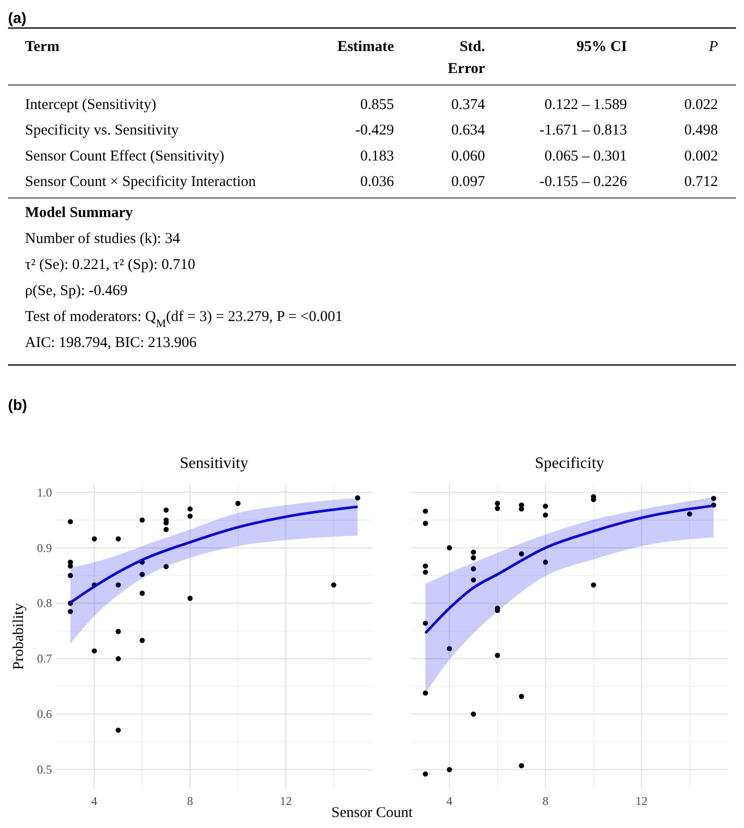 Image resolution: width=744 pixels, height=828 pixels. I want to click on y-tick-label: 0.5, so click(44, 769).